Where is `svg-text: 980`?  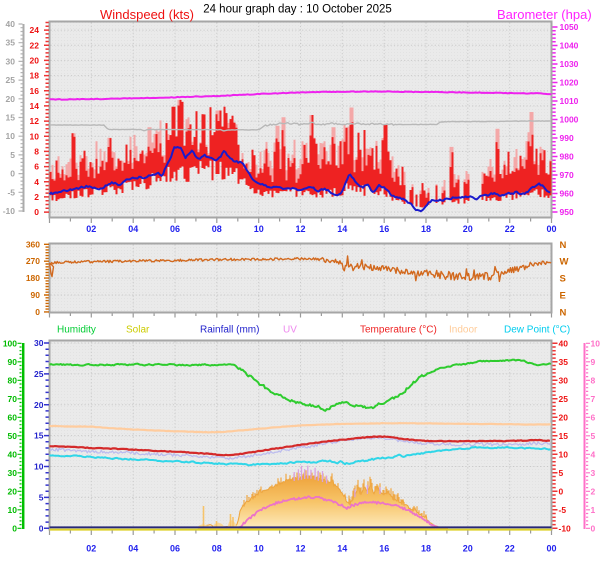 svg-text: 980 is located at coordinates (567, 157).